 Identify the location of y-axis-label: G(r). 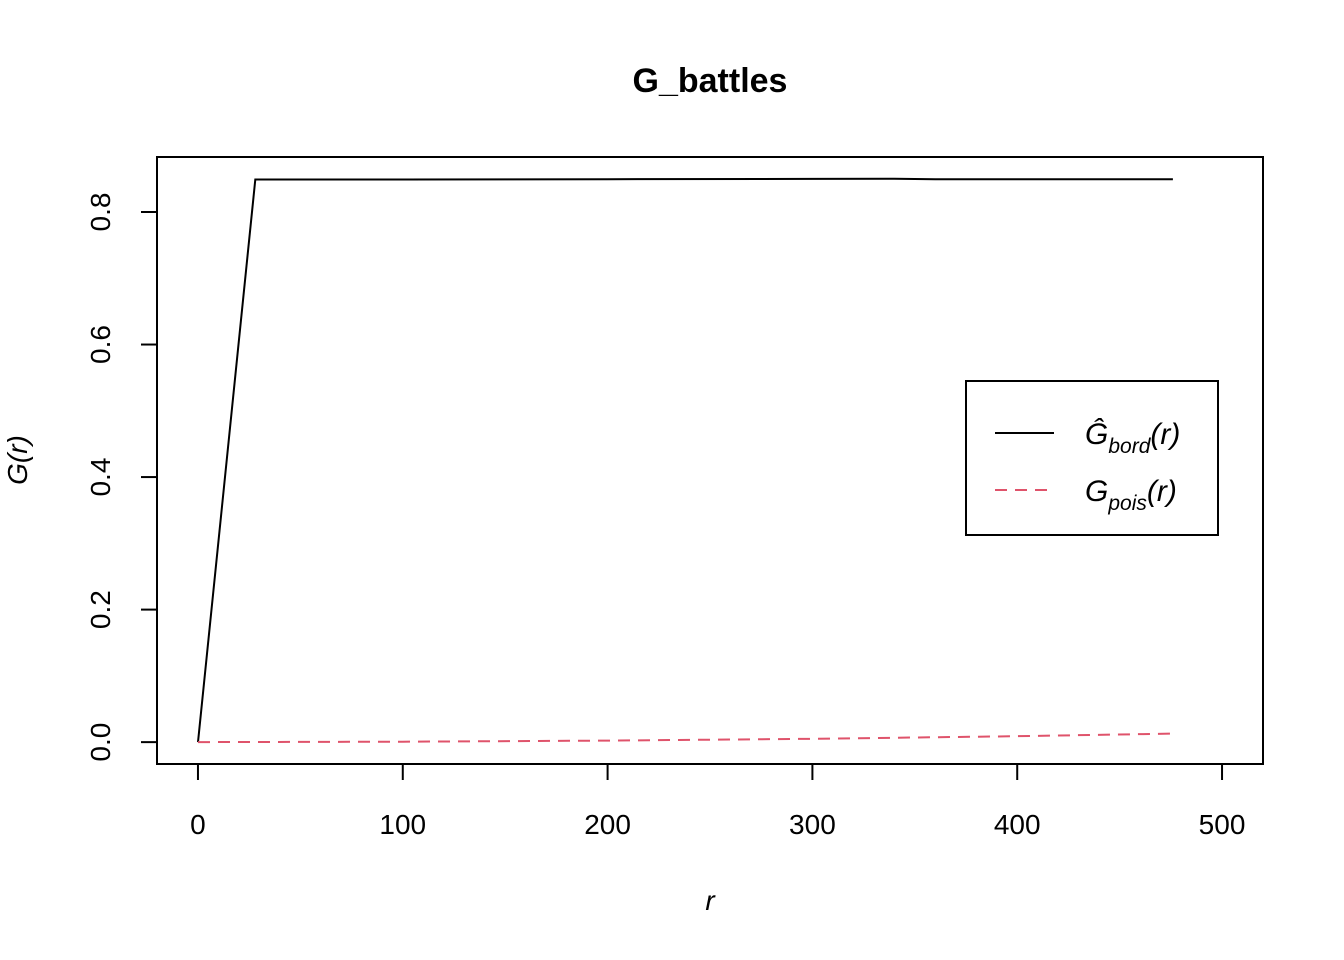
(17, 460).